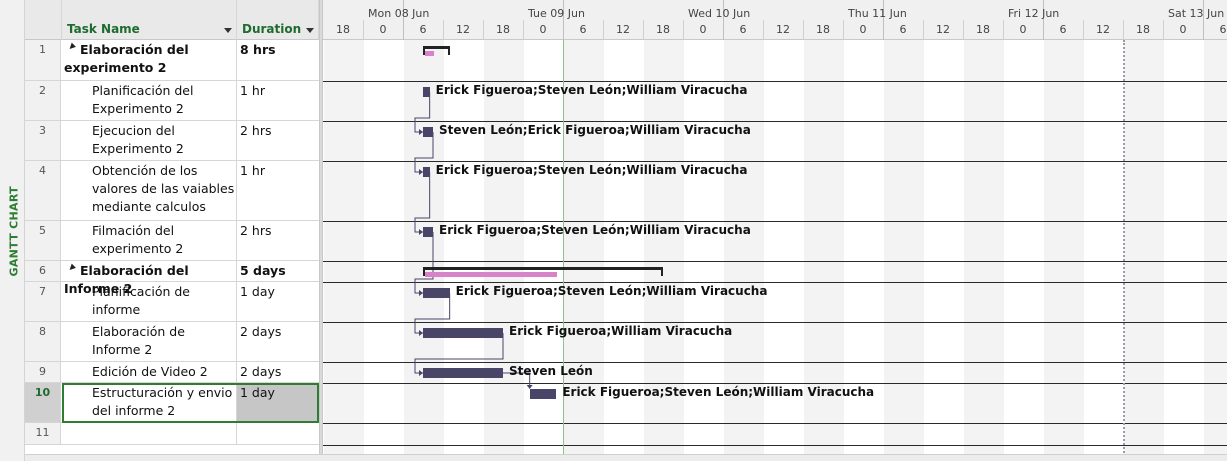 The image size is (1227, 461). Describe the element at coordinates (43, 341) in the screenshot. I see `row-id: 8` at that location.